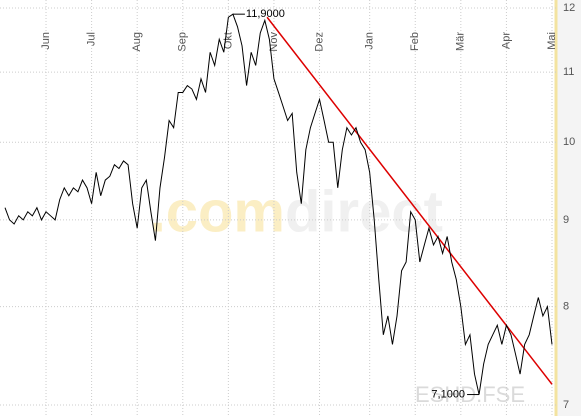 This screenshot has width=581, height=416. Describe the element at coordinates (92, 39) in the screenshot. I see `x-tick-label: Jul` at that location.